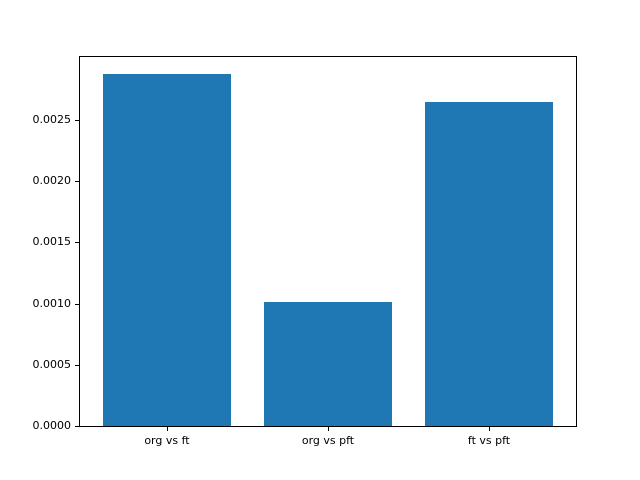  Describe the element at coordinates (167, 249) in the screenshot. I see `bar-org-vs-ft` at that location.